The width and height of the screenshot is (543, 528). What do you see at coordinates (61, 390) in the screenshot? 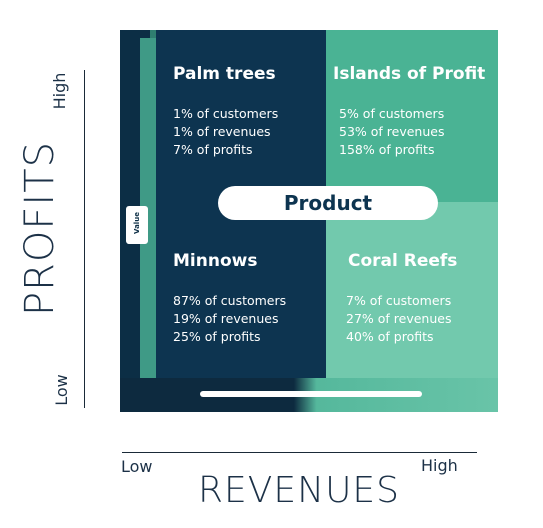
I see `y-axis-low-label: Low` at bounding box center [61, 390].